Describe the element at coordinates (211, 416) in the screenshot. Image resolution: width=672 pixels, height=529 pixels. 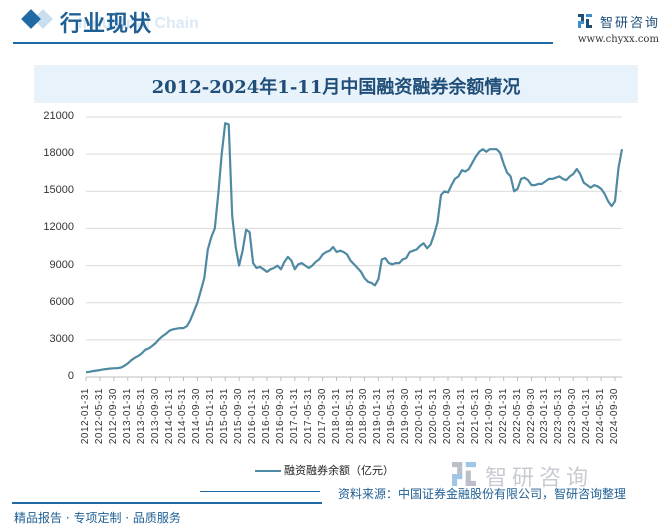
I see `x-tick-label: 2015-01-31` at that location.